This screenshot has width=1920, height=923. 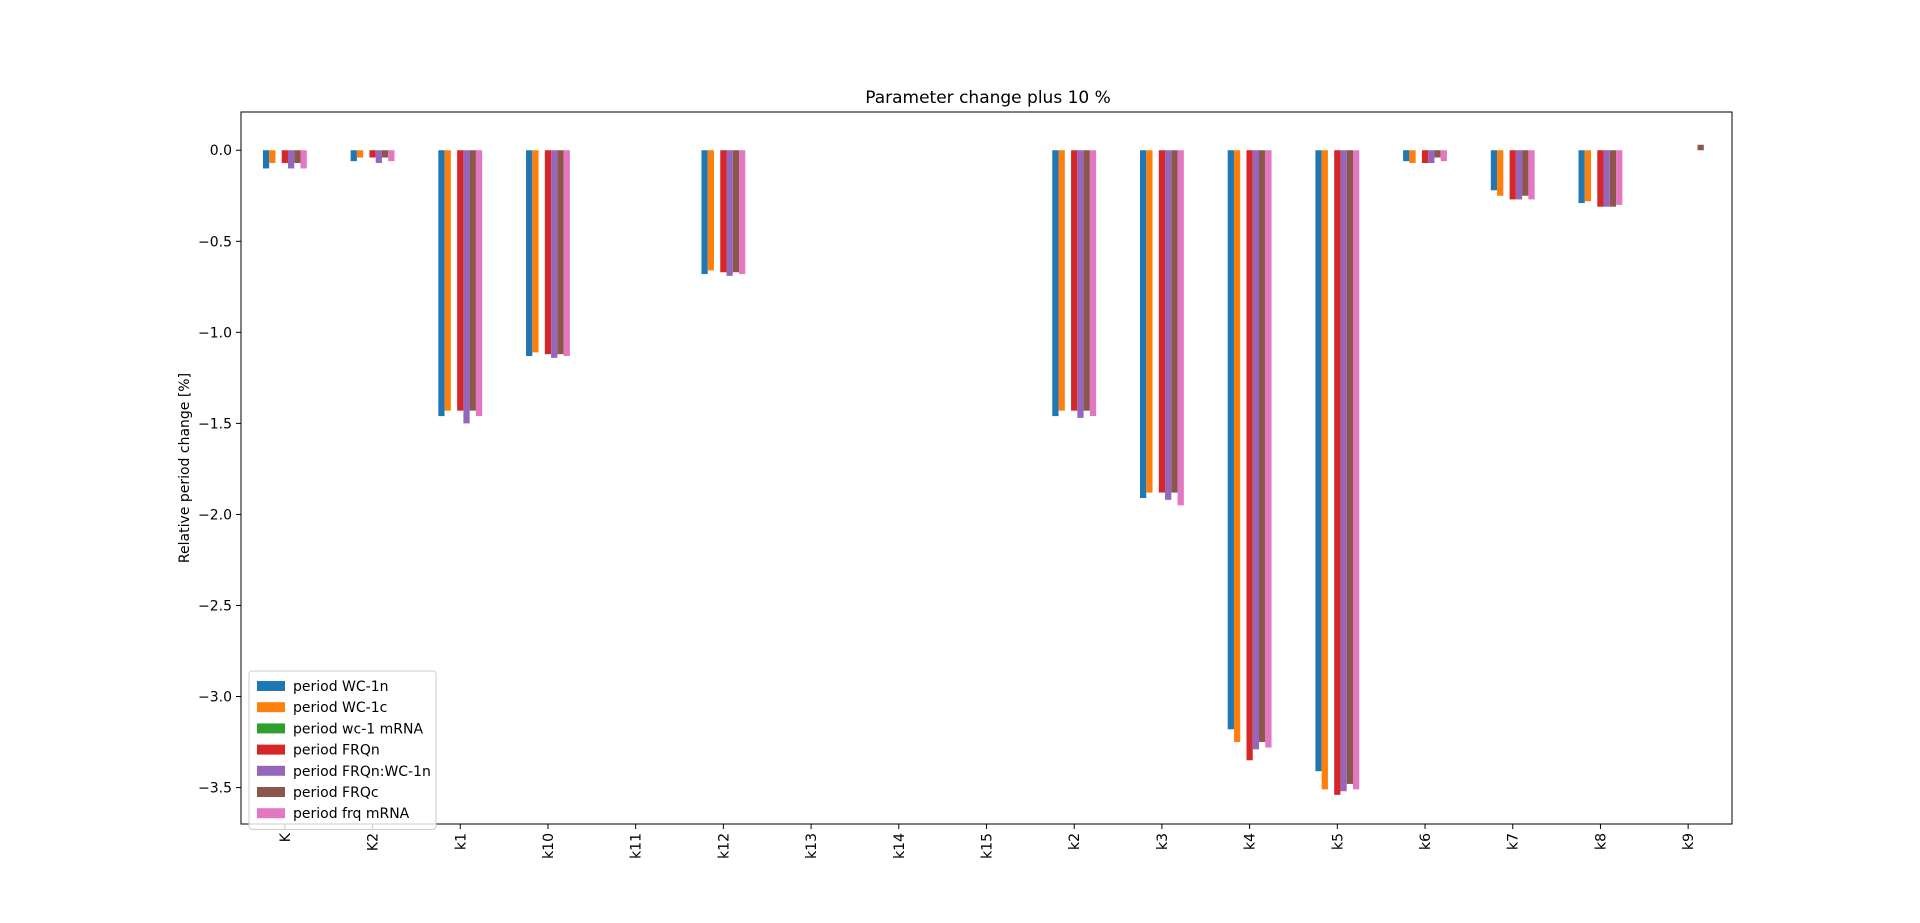 What do you see at coordinates (461, 841) in the screenshot?
I see `x-tick-label: k1` at bounding box center [461, 841].